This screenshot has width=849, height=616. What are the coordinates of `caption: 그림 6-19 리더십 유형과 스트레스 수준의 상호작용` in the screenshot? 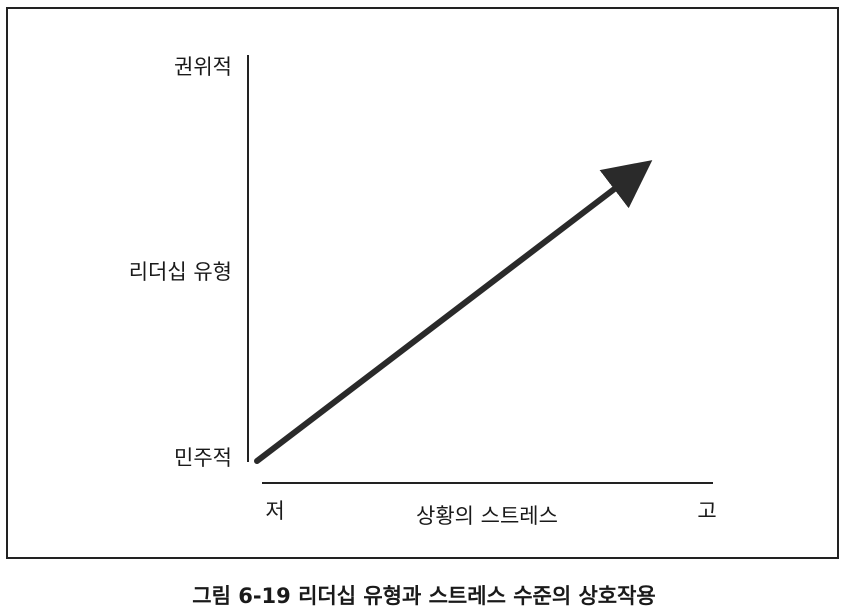 It's located at (424, 596).